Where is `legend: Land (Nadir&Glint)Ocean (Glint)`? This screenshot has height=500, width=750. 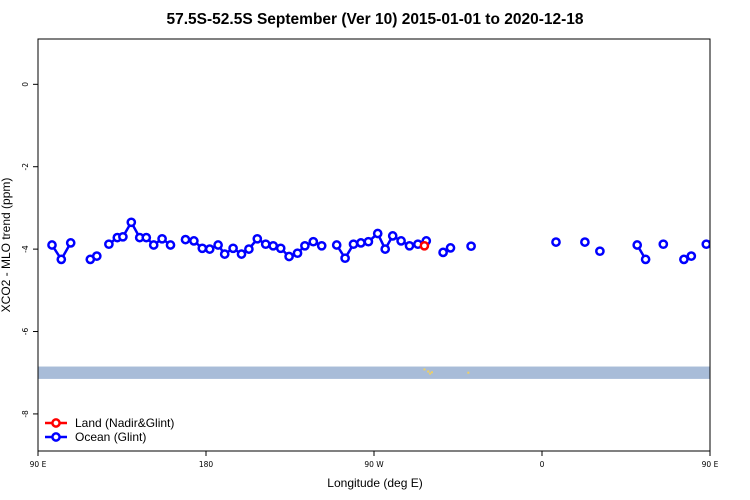
legend: Land (Nadir&Glint)Ocean (Glint) is located at coordinates (109, 430).